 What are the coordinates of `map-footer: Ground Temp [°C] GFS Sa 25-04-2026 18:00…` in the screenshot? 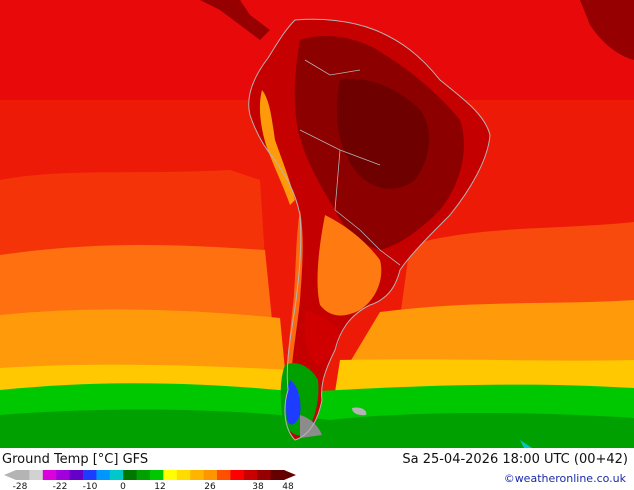 It's located at (317, 469).